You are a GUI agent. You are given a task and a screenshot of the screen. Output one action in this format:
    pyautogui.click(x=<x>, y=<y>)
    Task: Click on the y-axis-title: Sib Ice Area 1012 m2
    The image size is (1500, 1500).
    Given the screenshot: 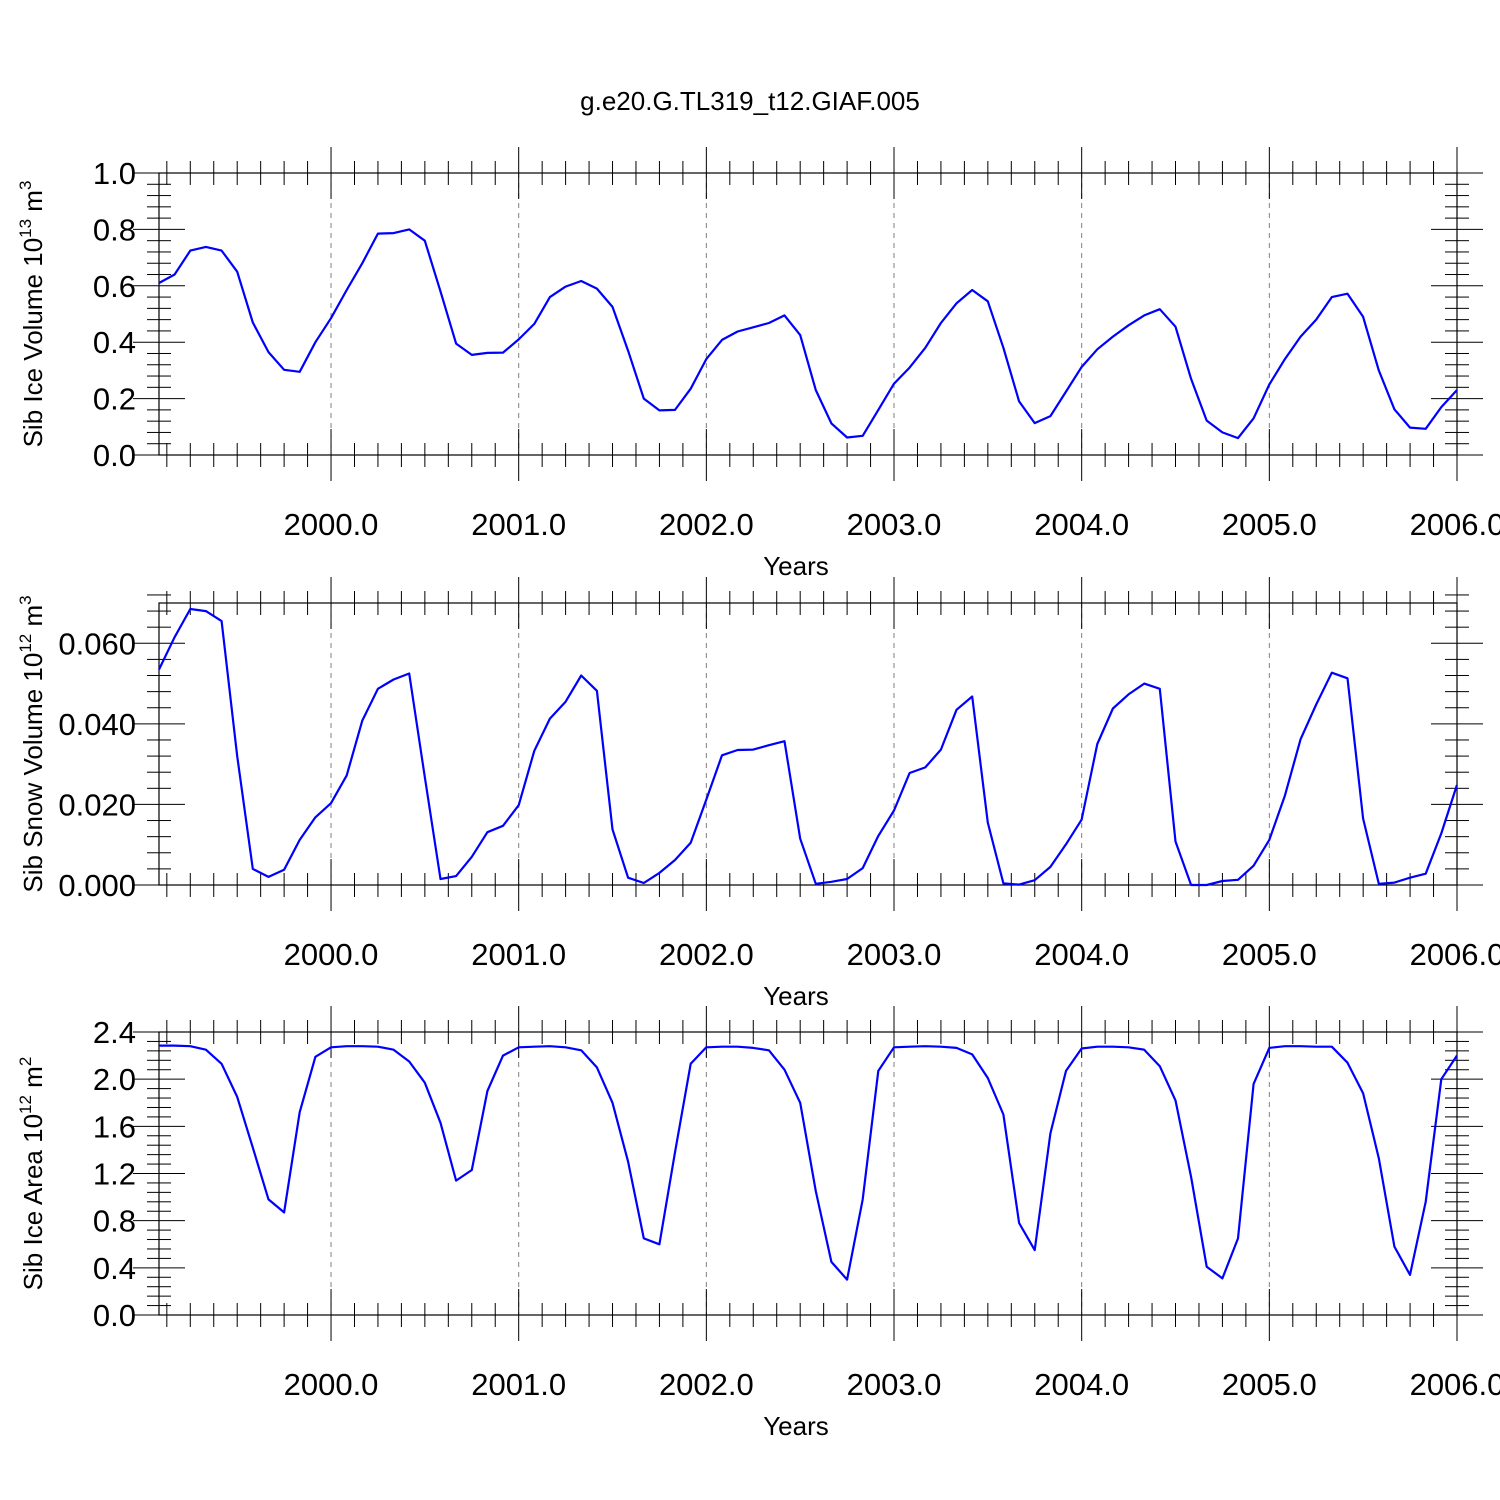 What is the action you would take?
    pyautogui.click(x=32, y=1174)
    